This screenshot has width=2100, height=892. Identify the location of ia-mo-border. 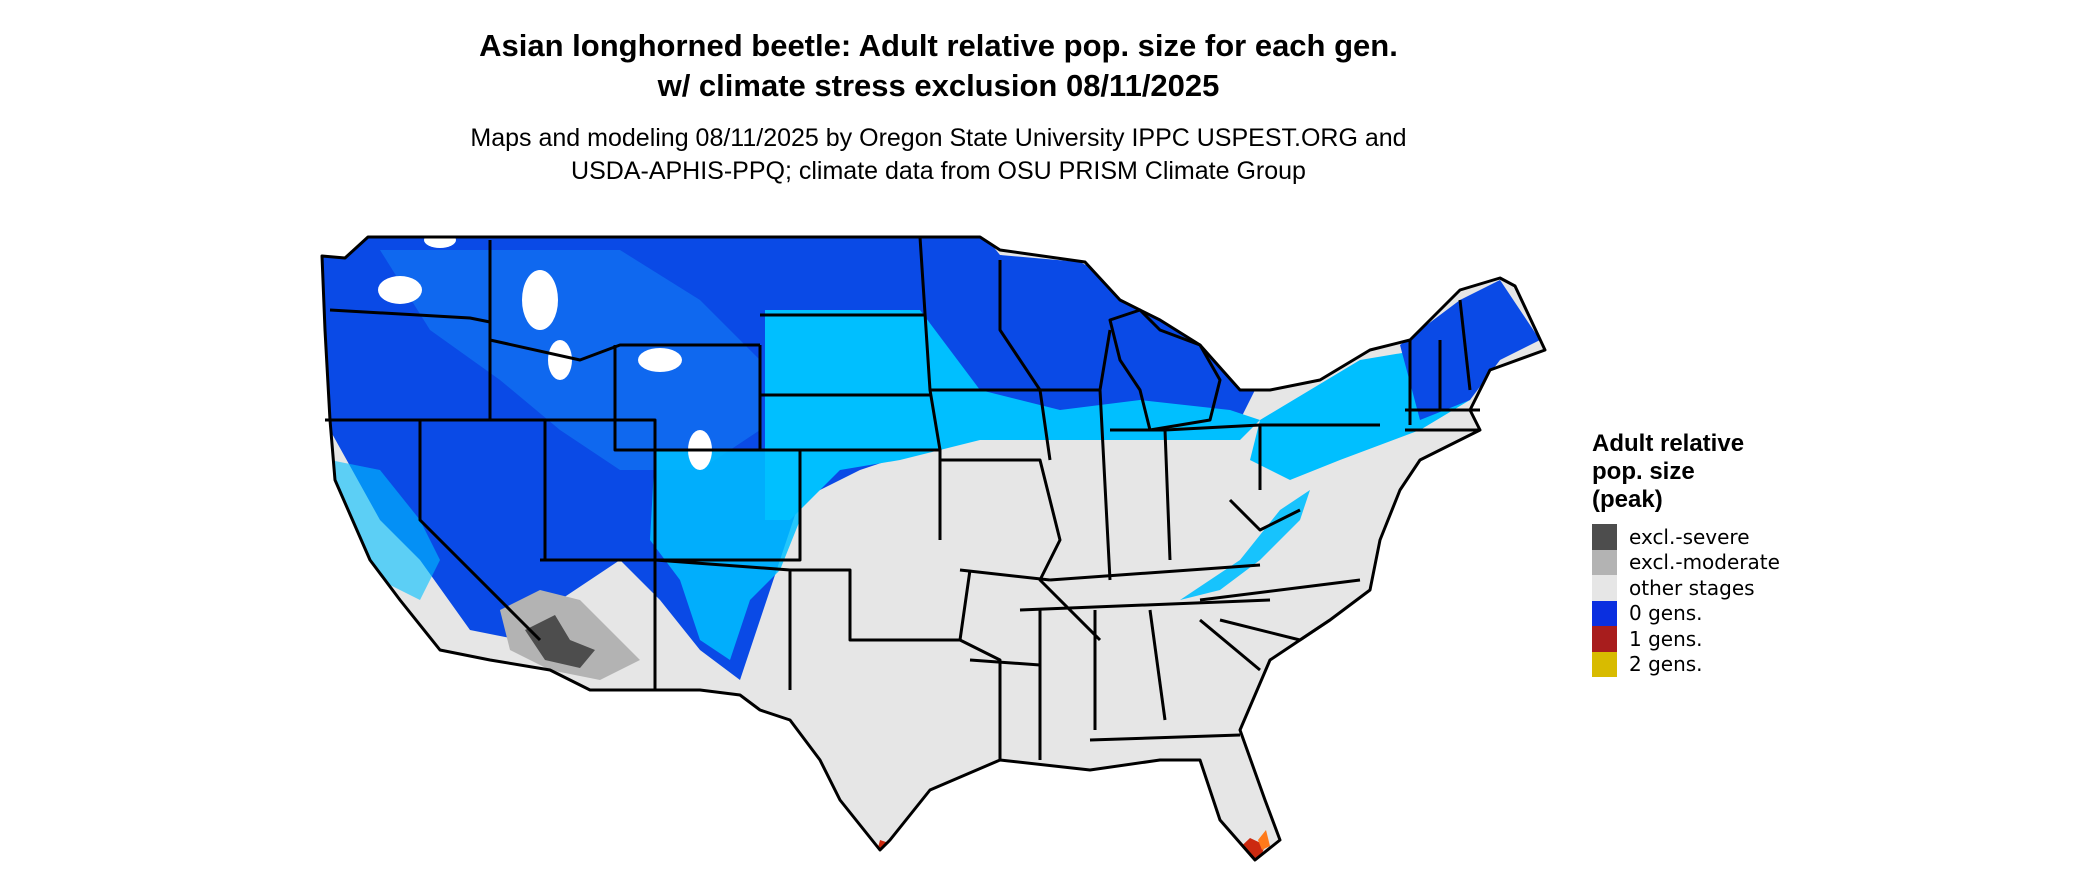
(1021, 550).